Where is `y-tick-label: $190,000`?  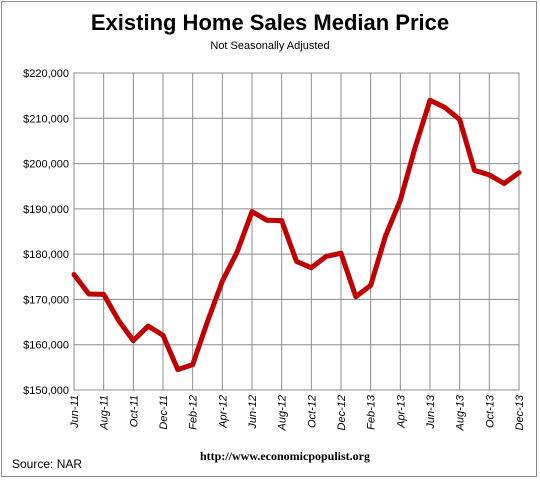 y-tick-label: $190,000 is located at coordinates (46, 210).